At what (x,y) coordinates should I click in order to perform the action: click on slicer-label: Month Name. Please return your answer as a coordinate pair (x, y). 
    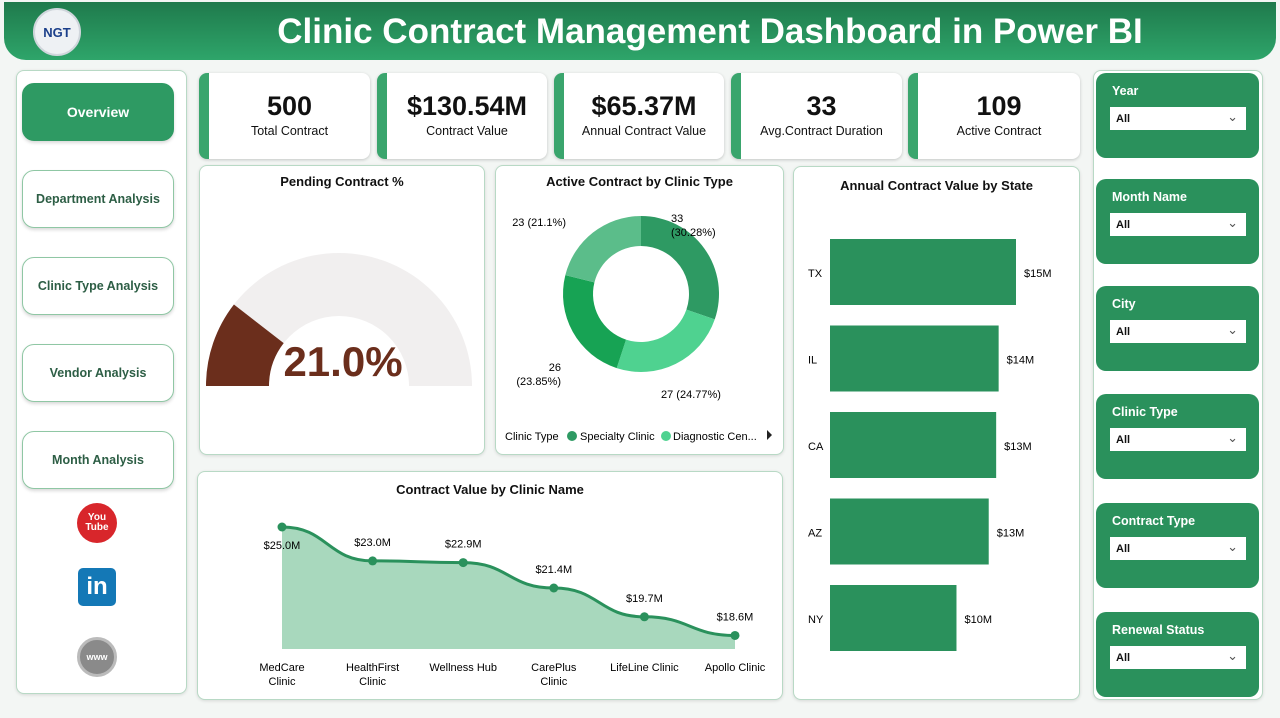
    Looking at the image, I should click on (1149, 197).